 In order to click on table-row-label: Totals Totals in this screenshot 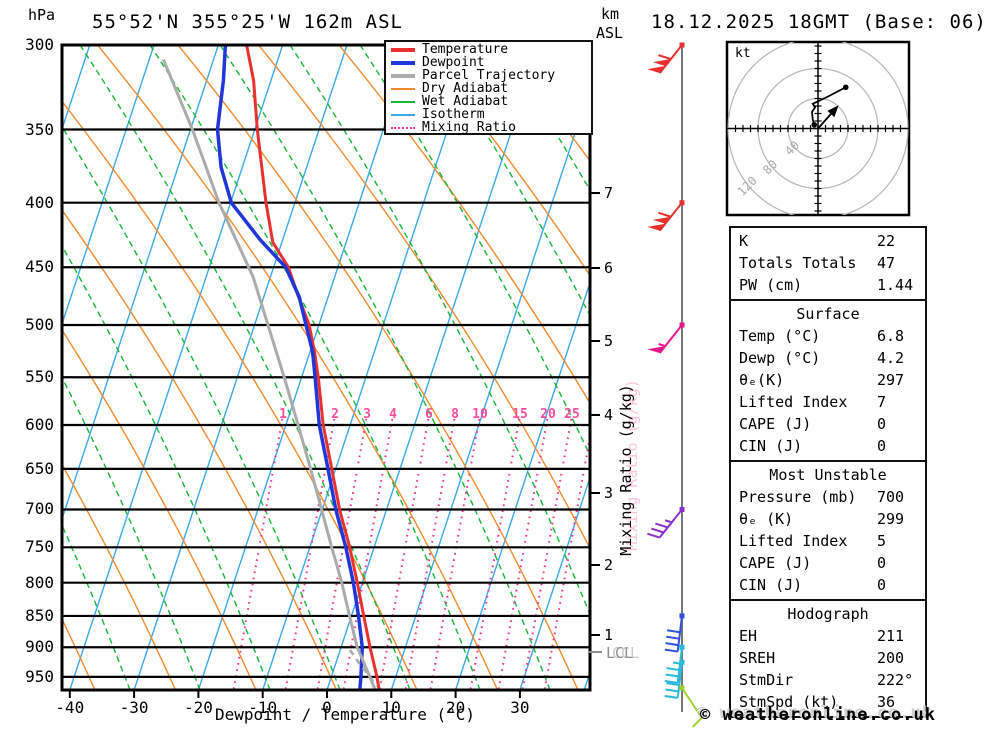, I will do `click(798, 263)`.